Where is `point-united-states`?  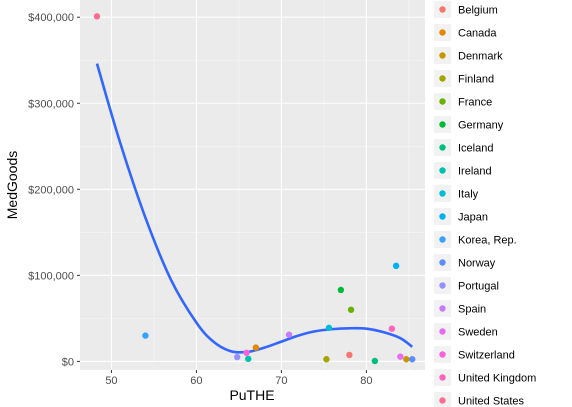
point-united-states is located at coordinates (97, 16).